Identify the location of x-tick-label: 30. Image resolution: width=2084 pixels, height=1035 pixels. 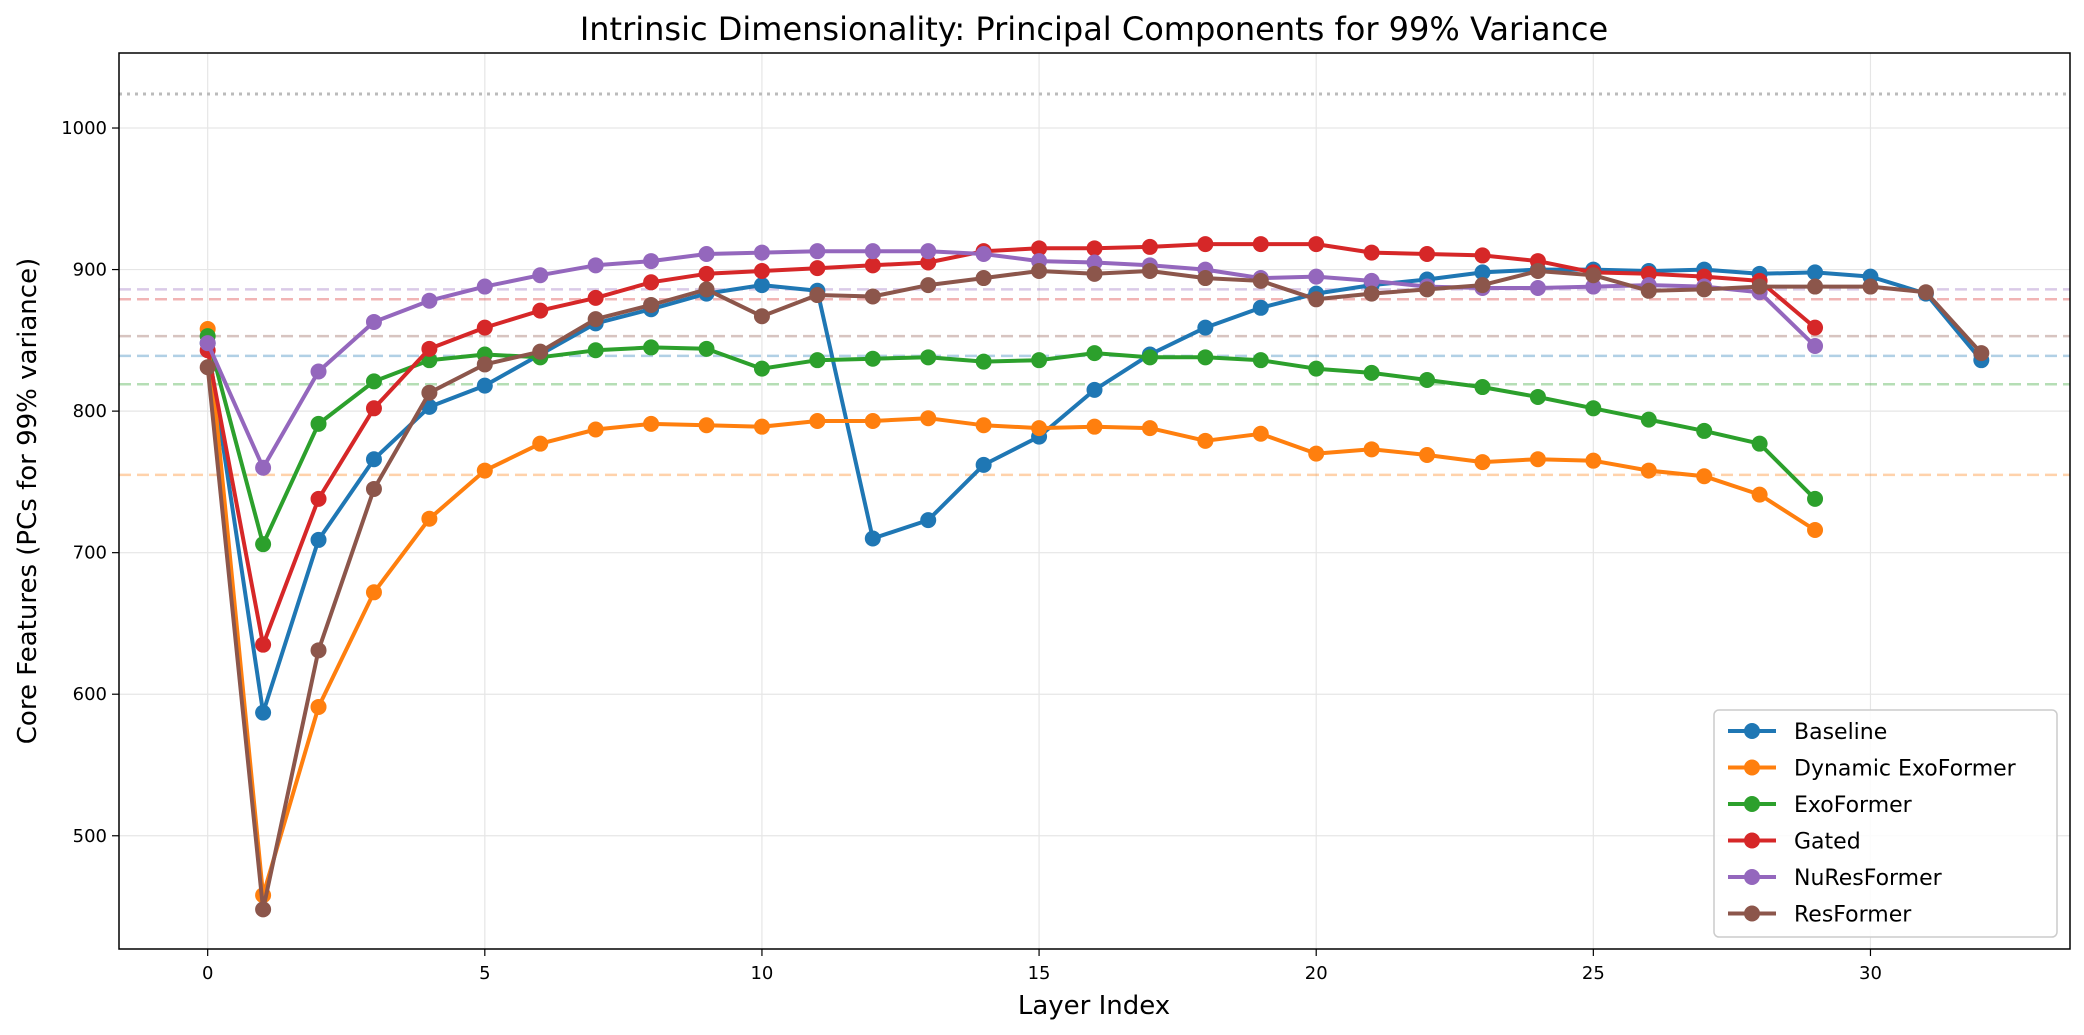
(1870, 973).